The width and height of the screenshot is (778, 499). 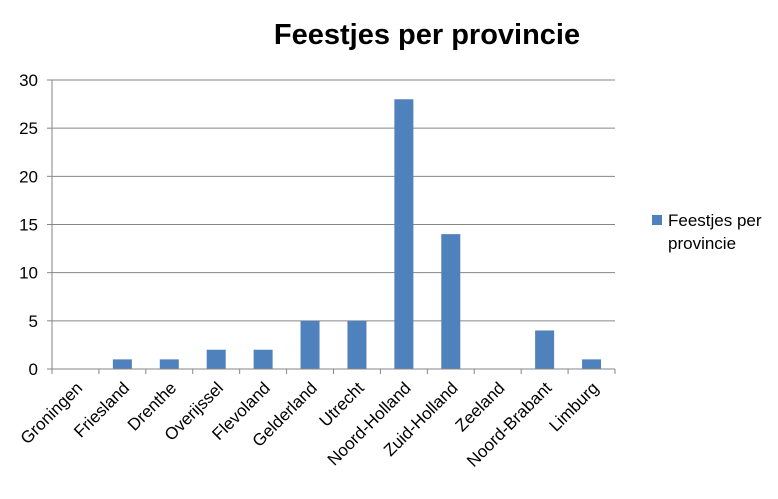 I want to click on y-tick-label: 5, so click(x=33, y=321).